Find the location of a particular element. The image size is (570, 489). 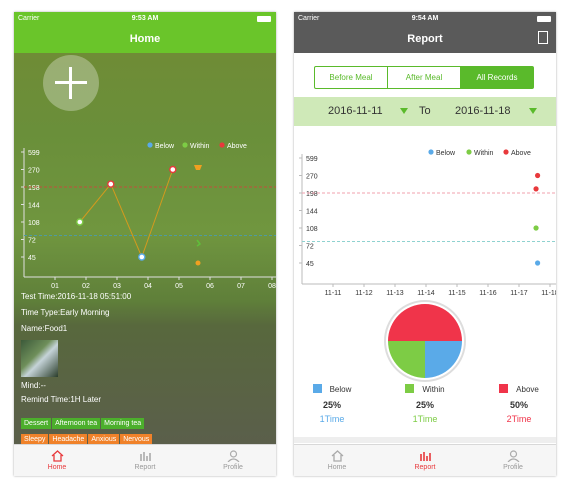

stat-above: Above 50% 2Time is located at coordinates (519, 404).